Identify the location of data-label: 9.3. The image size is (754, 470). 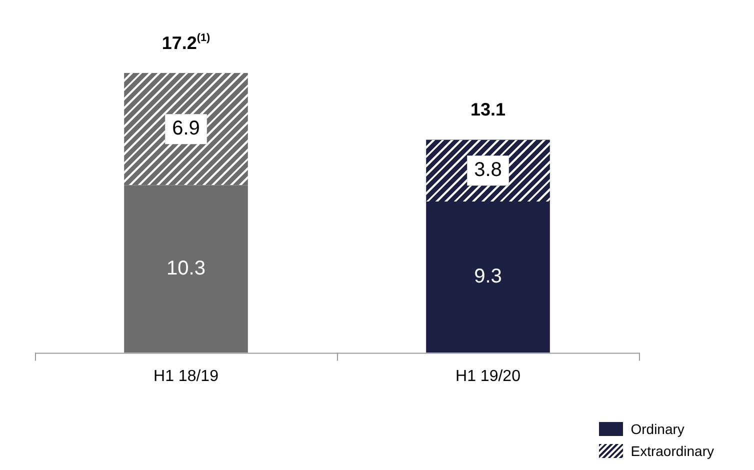
(488, 277).